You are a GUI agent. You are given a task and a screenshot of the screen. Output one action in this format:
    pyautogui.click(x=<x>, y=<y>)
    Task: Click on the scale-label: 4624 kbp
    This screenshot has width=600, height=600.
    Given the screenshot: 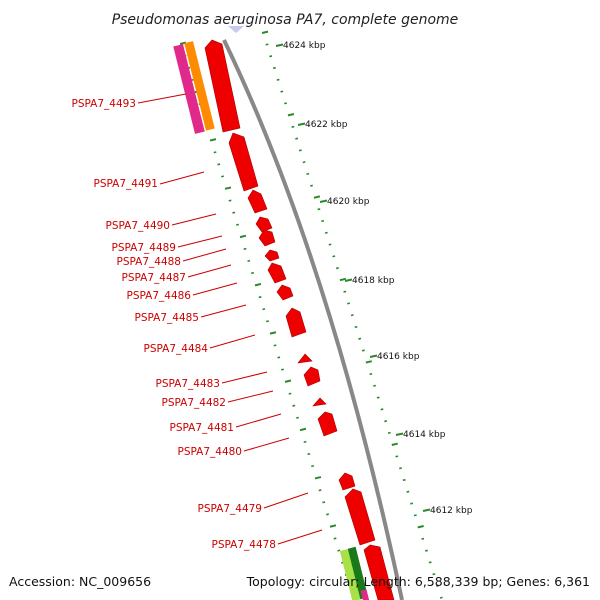 What is the action you would take?
    pyautogui.click(x=304, y=46)
    